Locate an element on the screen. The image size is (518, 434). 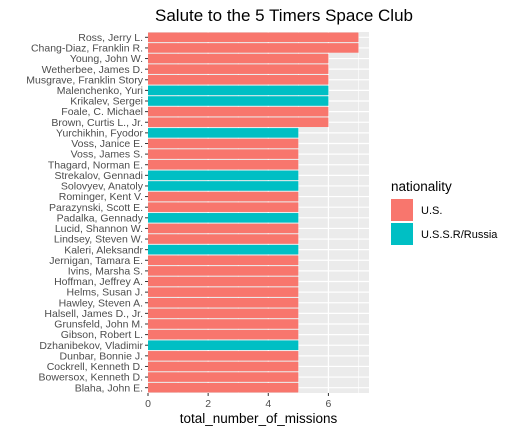
legend-label: U.S. is located at coordinates (431, 211).